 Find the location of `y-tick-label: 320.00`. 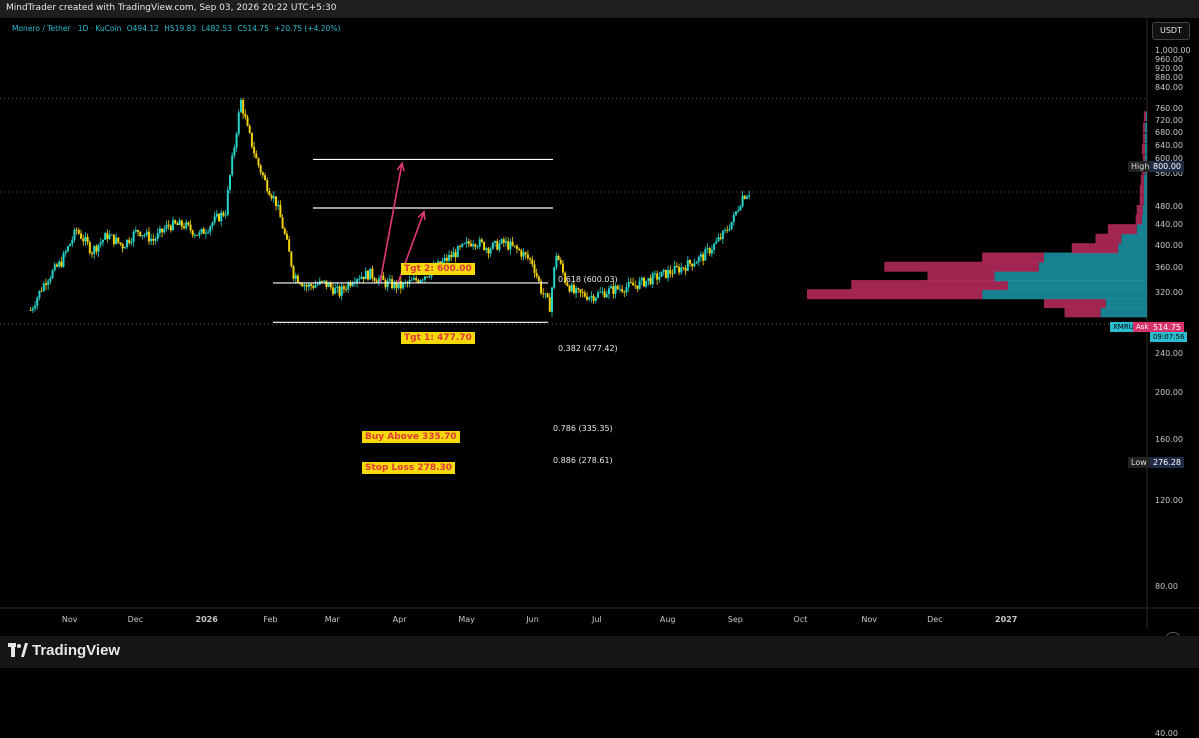

y-tick-label: 320.00 is located at coordinates (1169, 292).